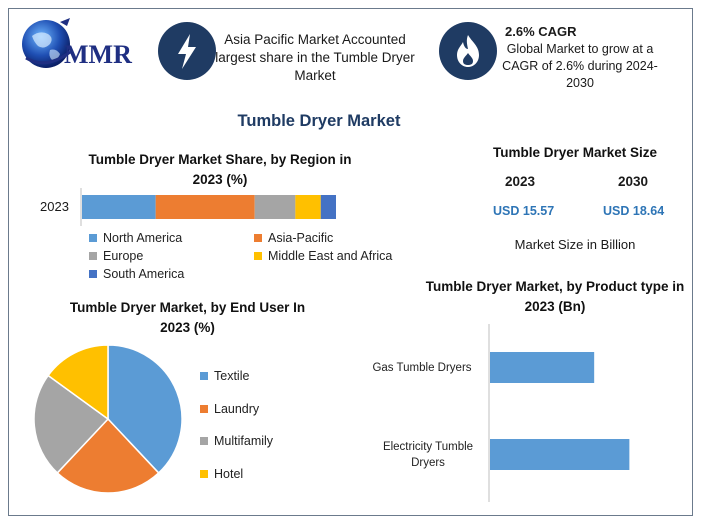  What do you see at coordinates (123, 256) in the screenshot?
I see `legend-label: Europe` at bounding box center [123, 256].